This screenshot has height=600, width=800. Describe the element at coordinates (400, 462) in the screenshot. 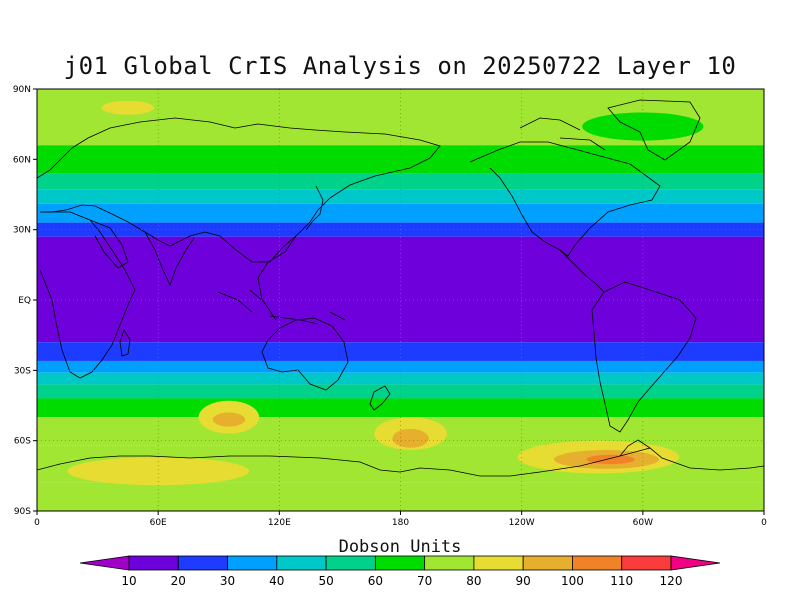

I see `coast-antarctica` at that location.